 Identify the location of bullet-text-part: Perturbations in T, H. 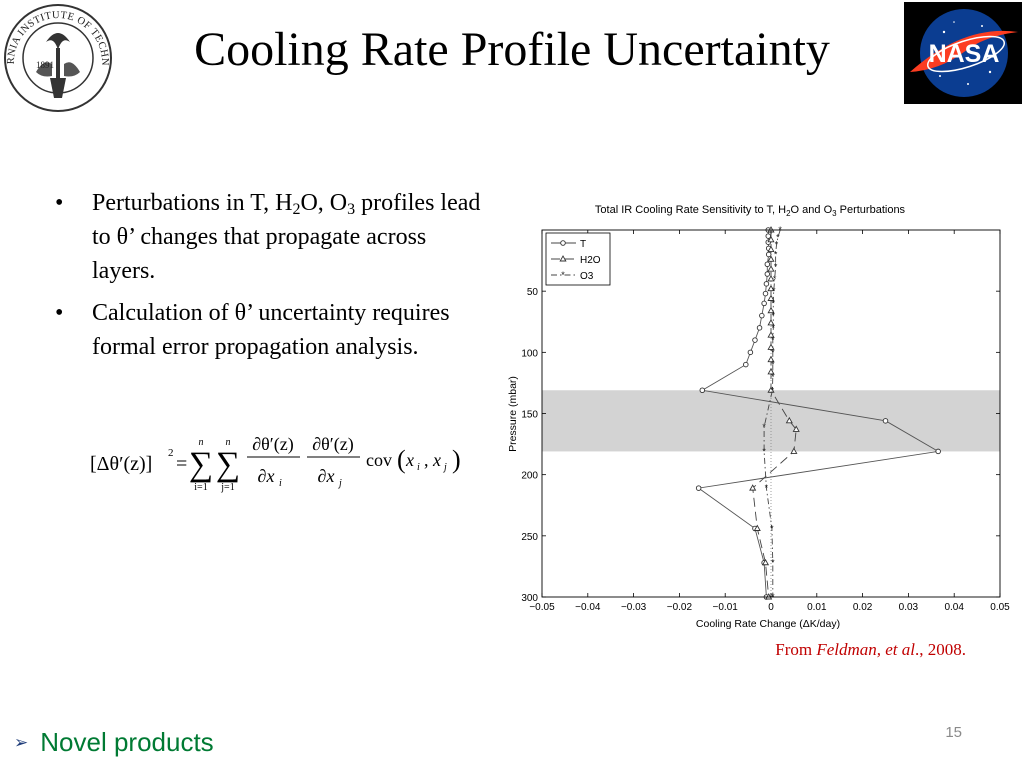
(192, 203).